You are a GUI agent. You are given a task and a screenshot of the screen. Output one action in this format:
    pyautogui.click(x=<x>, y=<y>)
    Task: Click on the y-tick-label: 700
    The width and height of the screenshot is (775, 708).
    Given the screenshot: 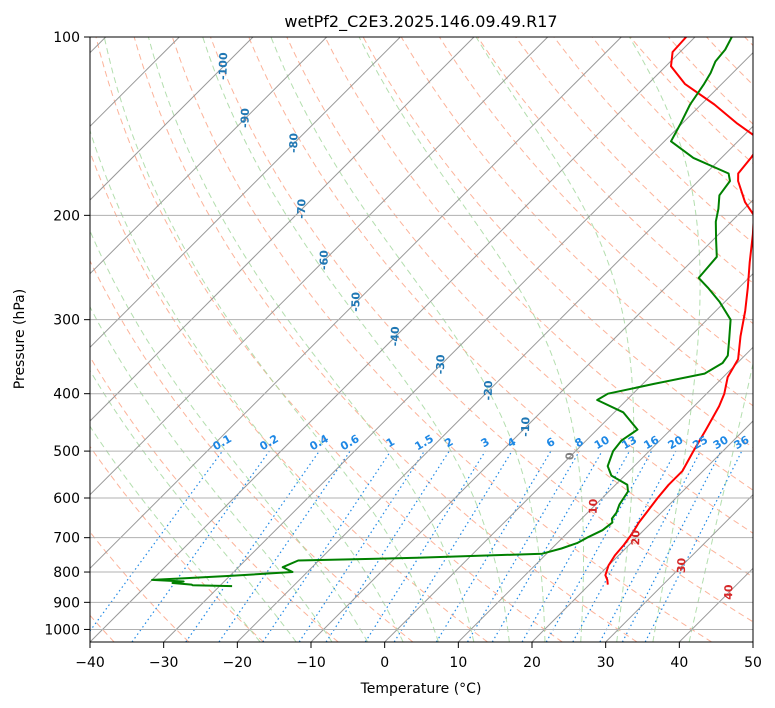 What is the action you would take?
    pyautogui.click(x=66, y=539)
    